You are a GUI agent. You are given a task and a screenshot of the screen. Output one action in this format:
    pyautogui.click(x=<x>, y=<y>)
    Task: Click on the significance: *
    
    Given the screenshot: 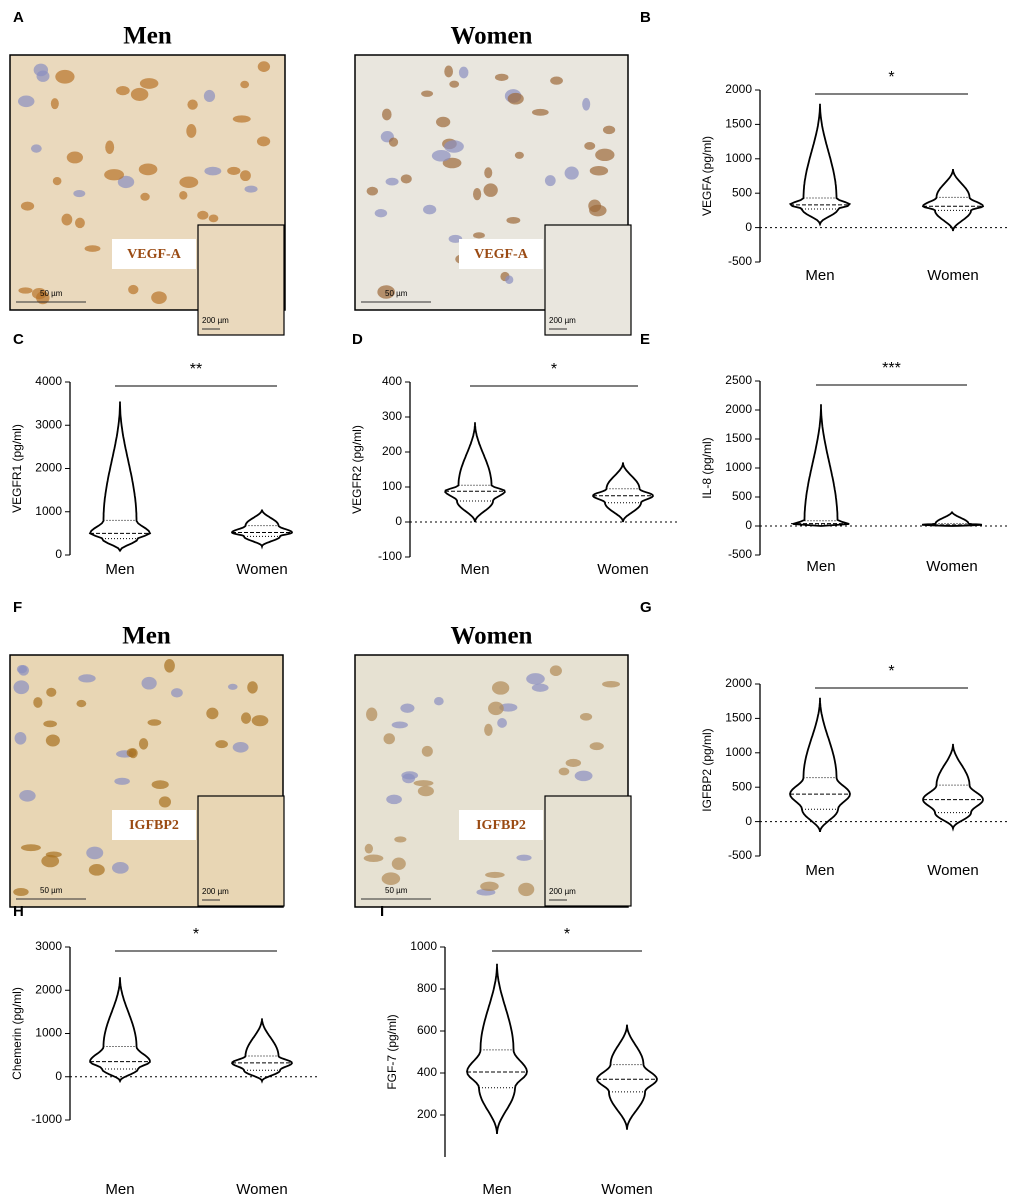 What is the action you would take?
    pyautogui.click(x=554, y=369)
    